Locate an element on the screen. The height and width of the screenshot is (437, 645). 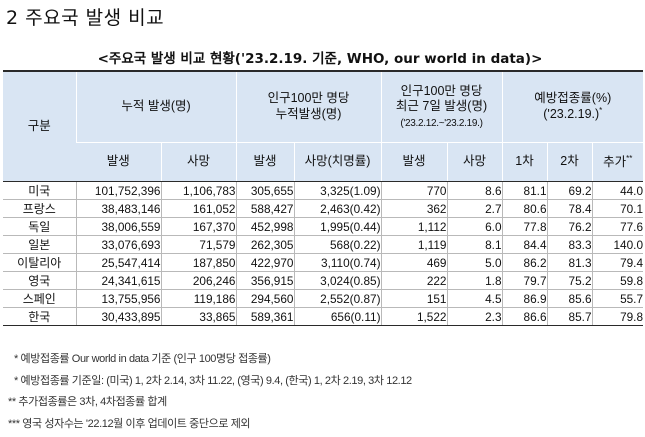
cell-cumulative-deaths: 71,579 is located at coordinates (198, 244).